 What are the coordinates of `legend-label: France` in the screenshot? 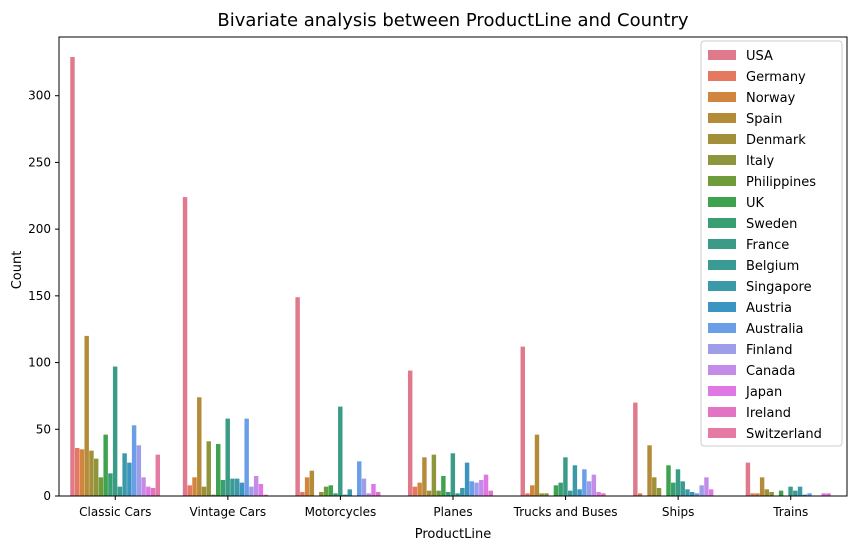 It's located at (767, 245).